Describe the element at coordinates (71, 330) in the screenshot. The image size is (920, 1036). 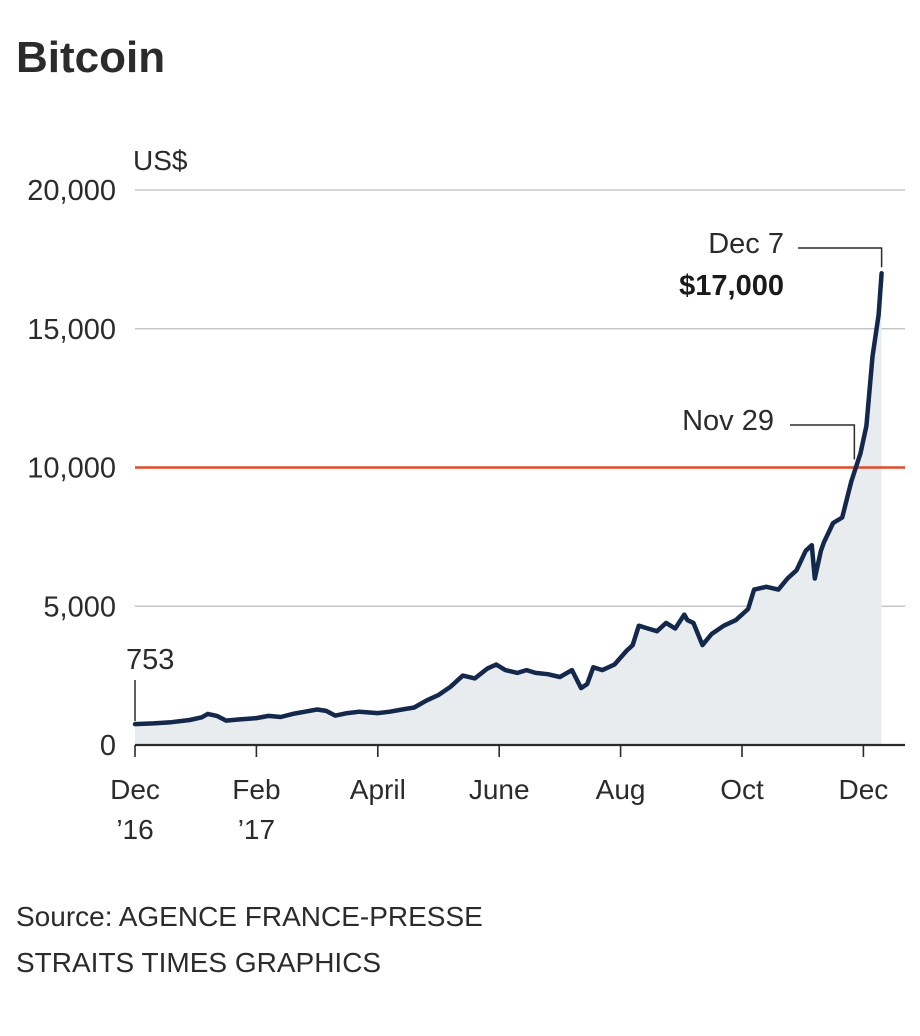
I see `y-tick-label: 15,000` at that location.